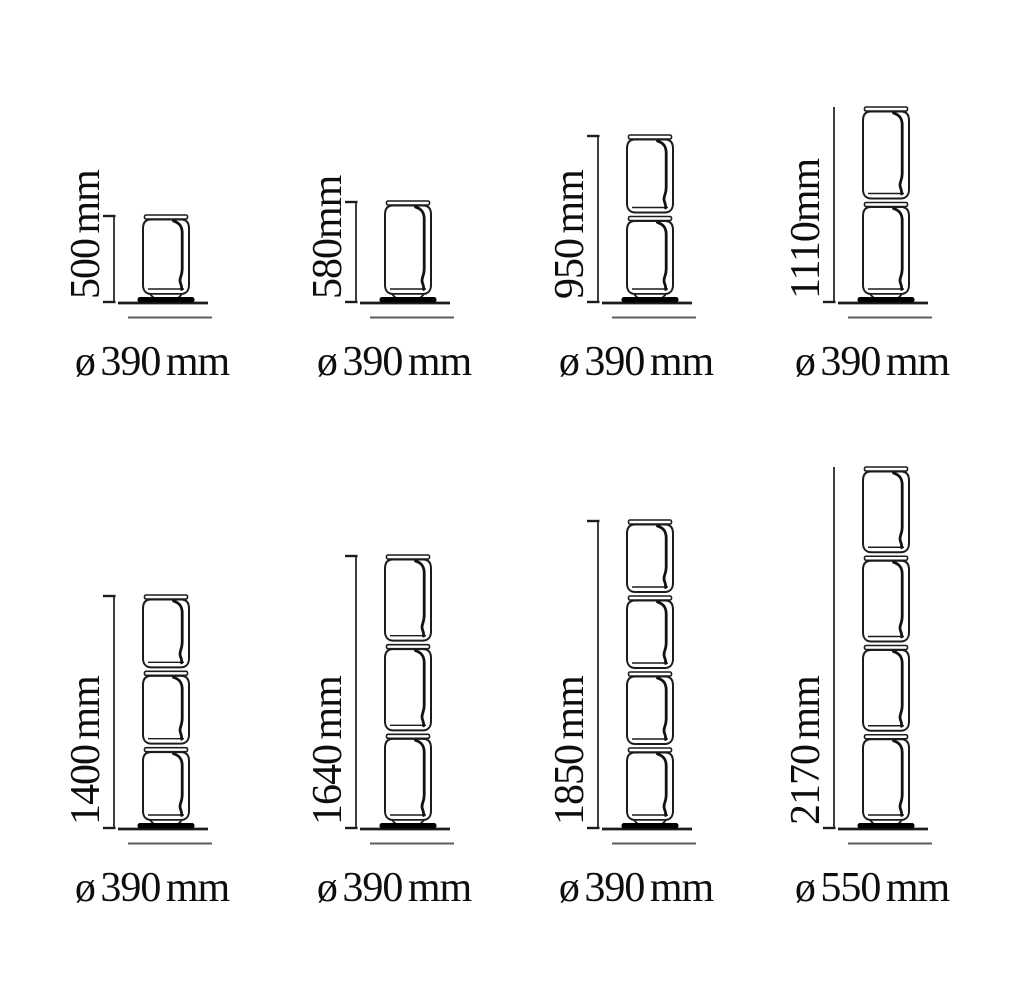  I want to click on lamp-figure-8: 2170 mm ø 550 mm, so click(867, 688).